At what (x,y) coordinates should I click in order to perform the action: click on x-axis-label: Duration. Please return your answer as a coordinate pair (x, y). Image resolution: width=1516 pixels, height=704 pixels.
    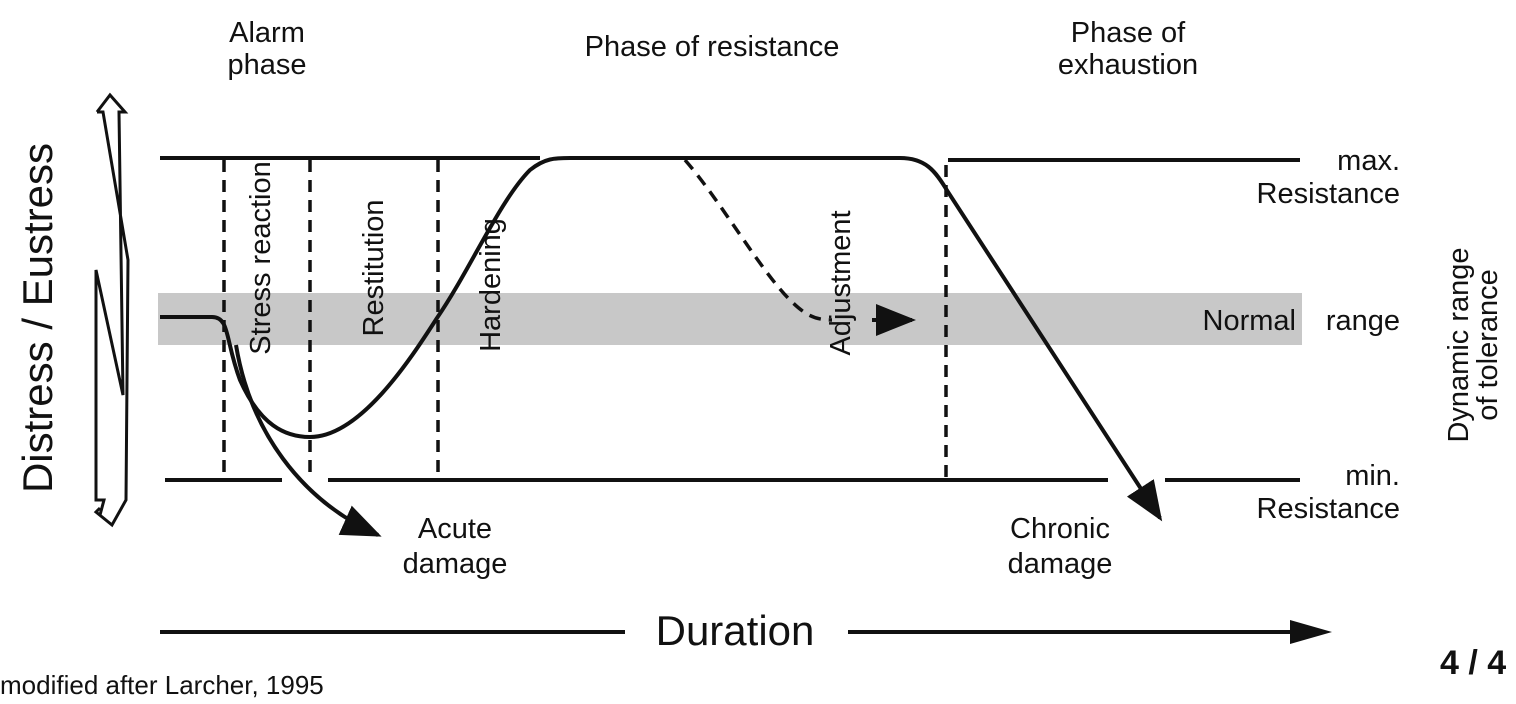
    Looking at the image, I should click on (735, 630).